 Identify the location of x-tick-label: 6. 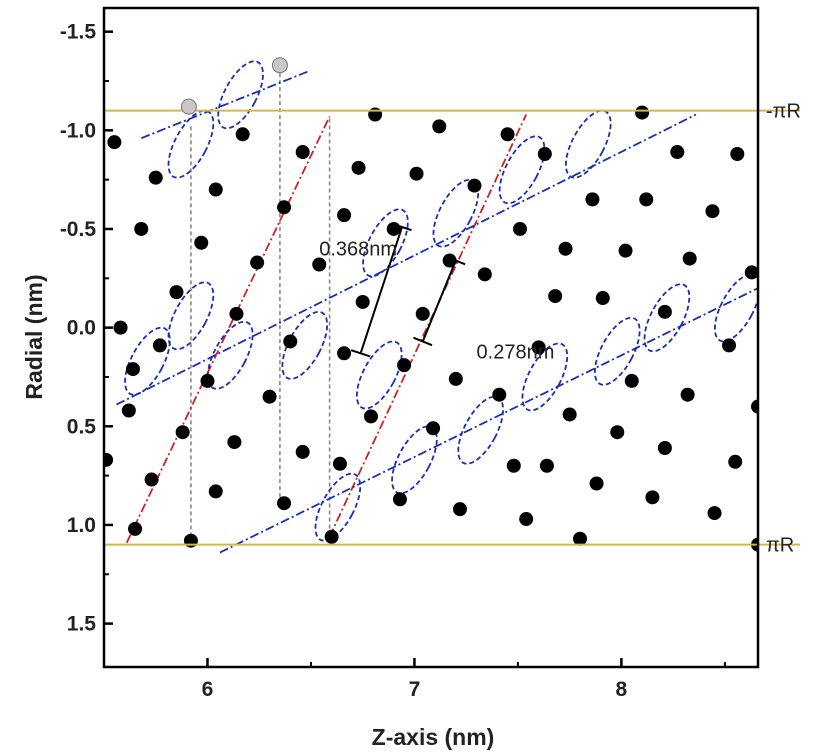
(208, 689).